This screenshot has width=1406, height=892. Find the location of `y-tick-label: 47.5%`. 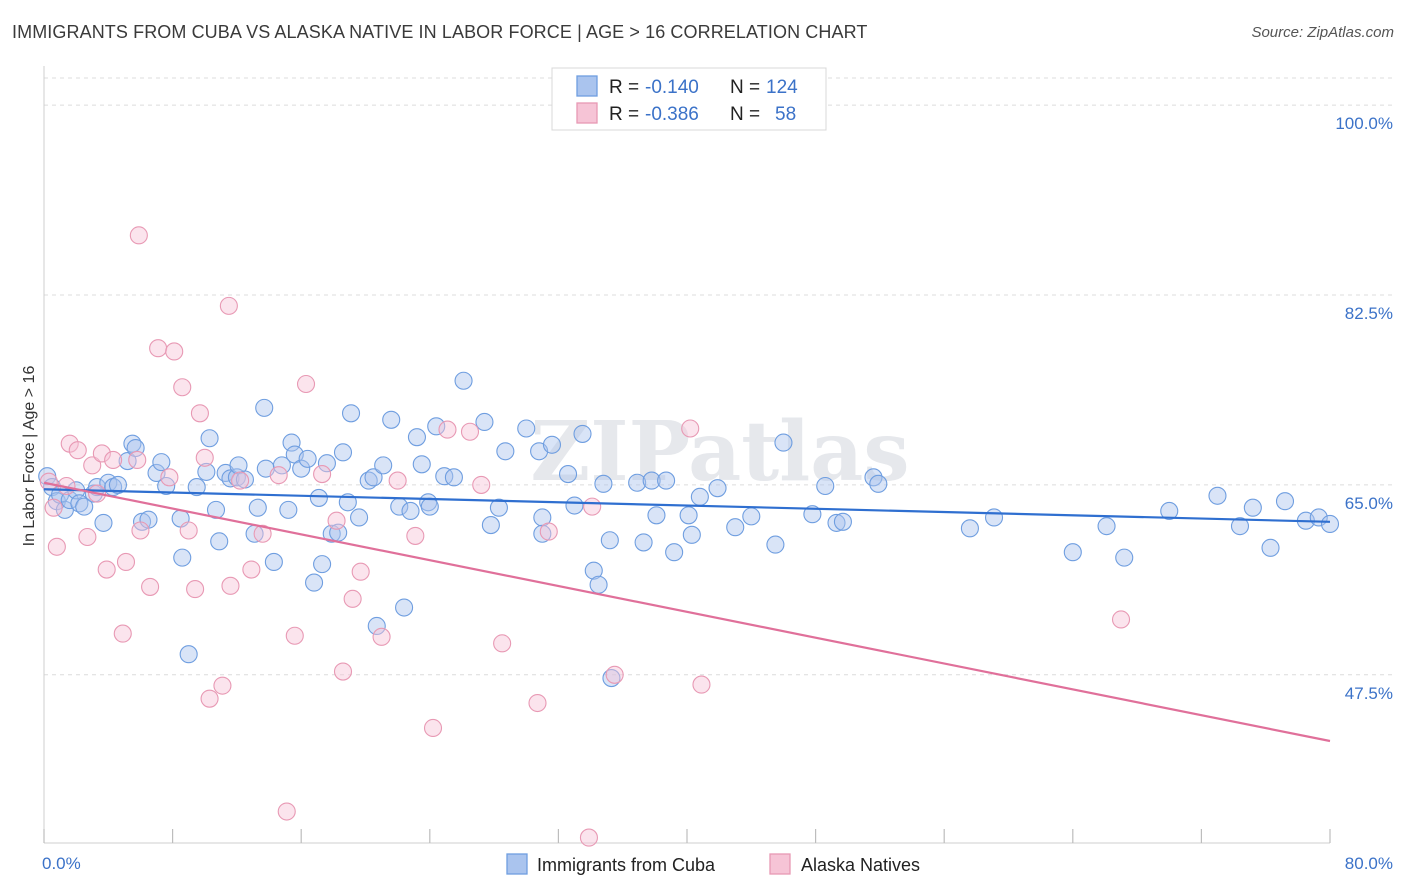

y-tick-label: 47.5% is located at coordinates (1369, 693).